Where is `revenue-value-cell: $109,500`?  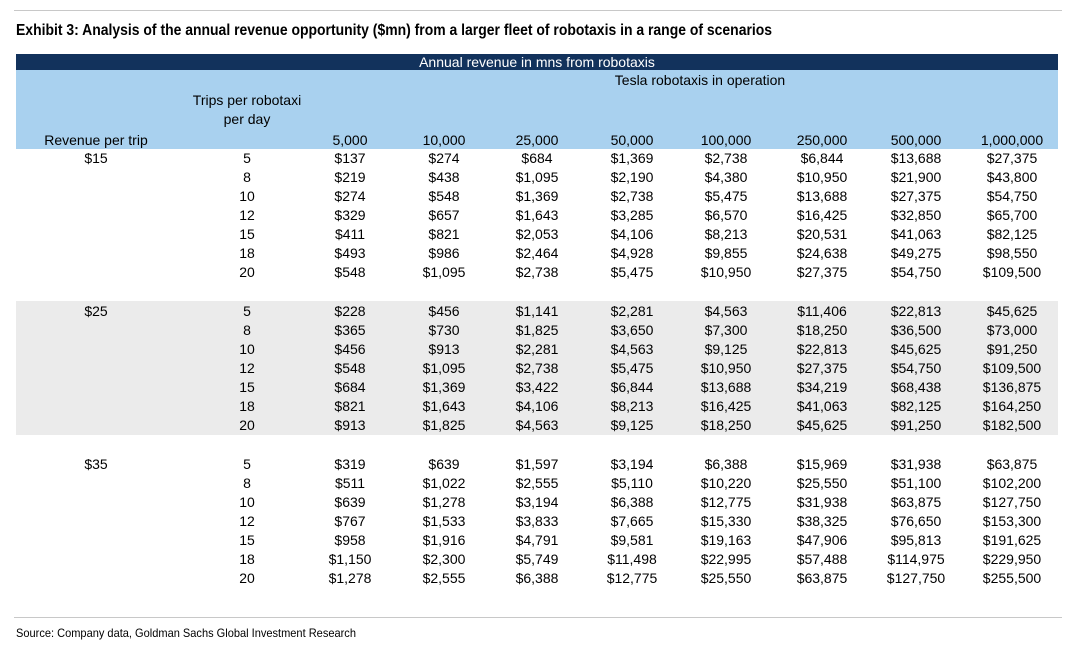 revenue-value-cell: $109,500 is located at coordinates (1012, 272).